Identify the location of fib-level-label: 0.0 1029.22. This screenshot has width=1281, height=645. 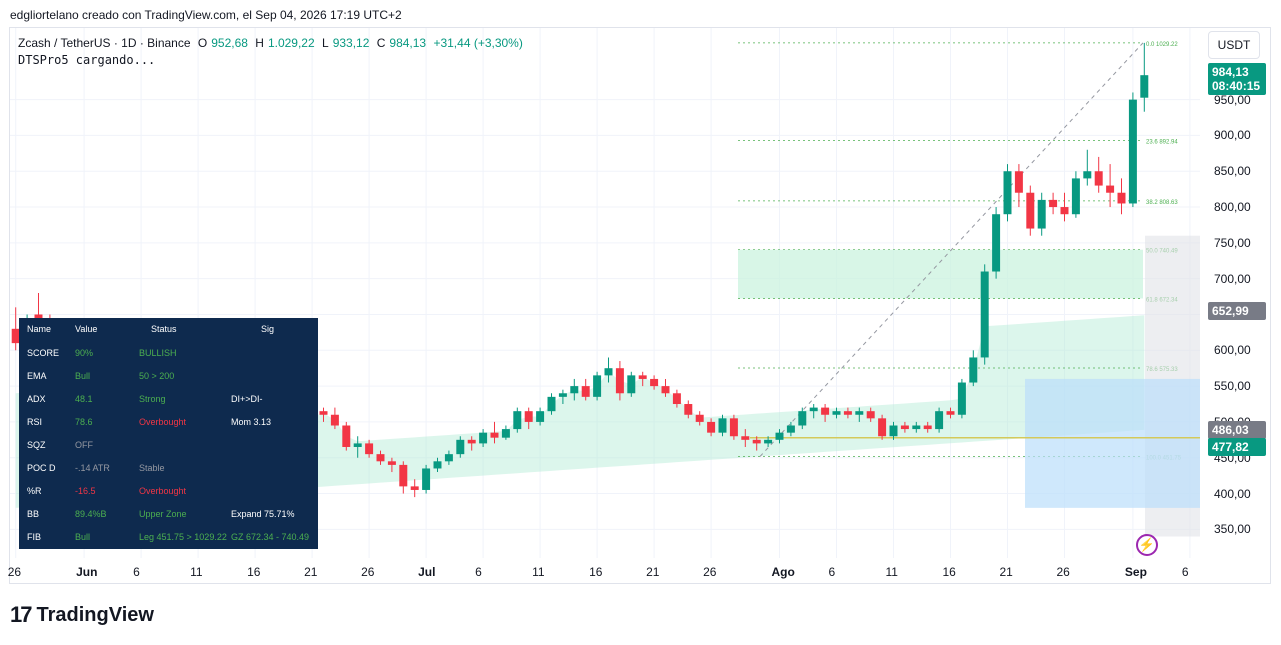
(1162, 45).